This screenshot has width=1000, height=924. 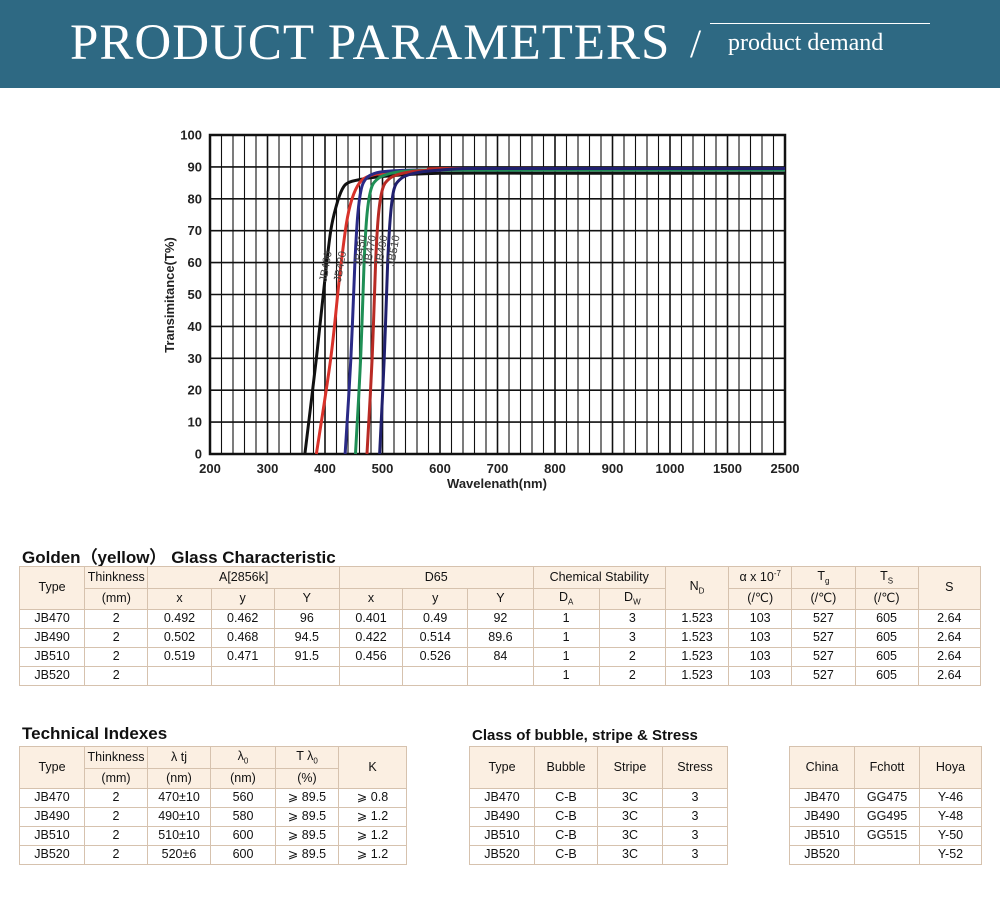 I want to click on header-a2856: A[2856k], so click(x=243, y=577).